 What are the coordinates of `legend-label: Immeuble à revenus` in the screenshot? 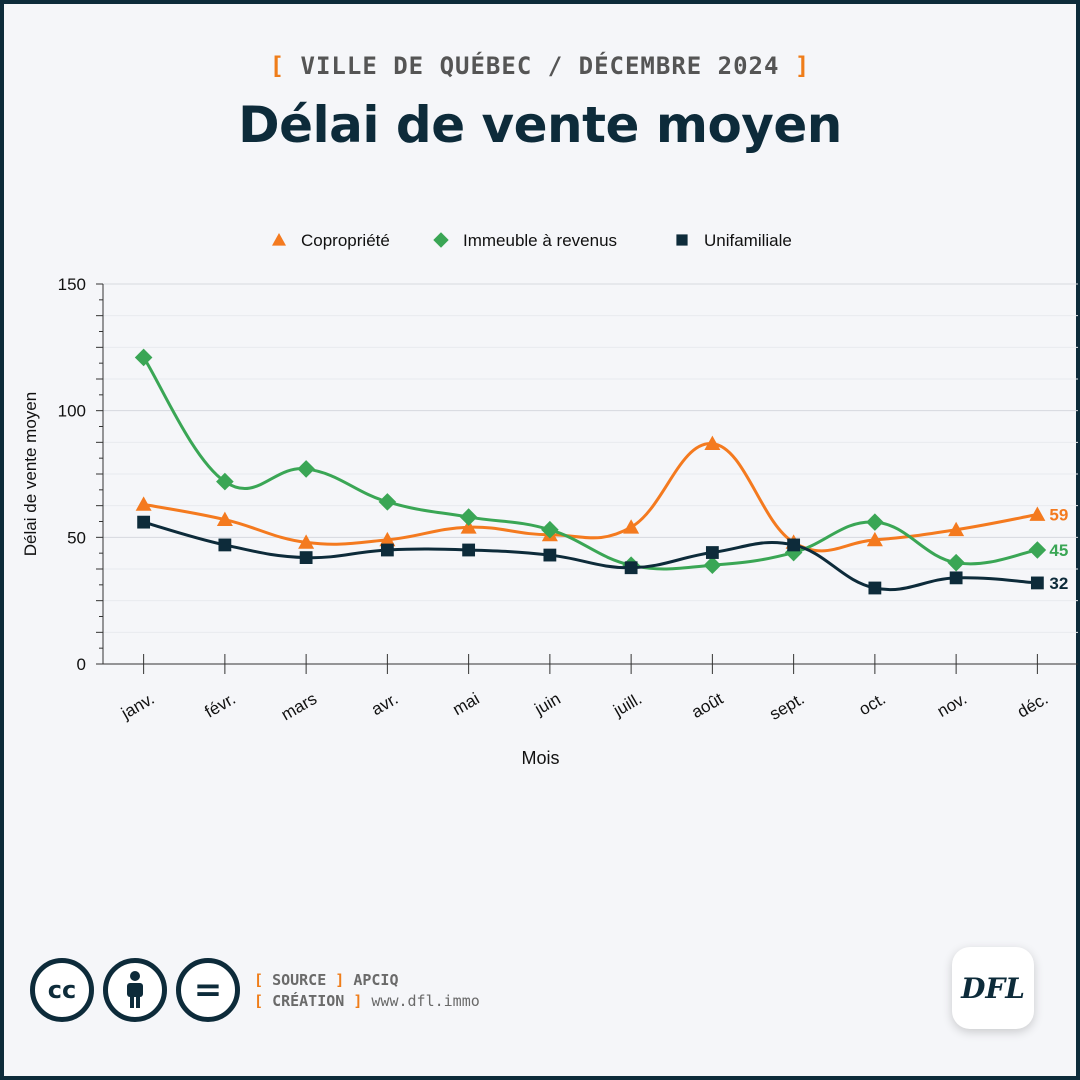 It's located at (540, 240).